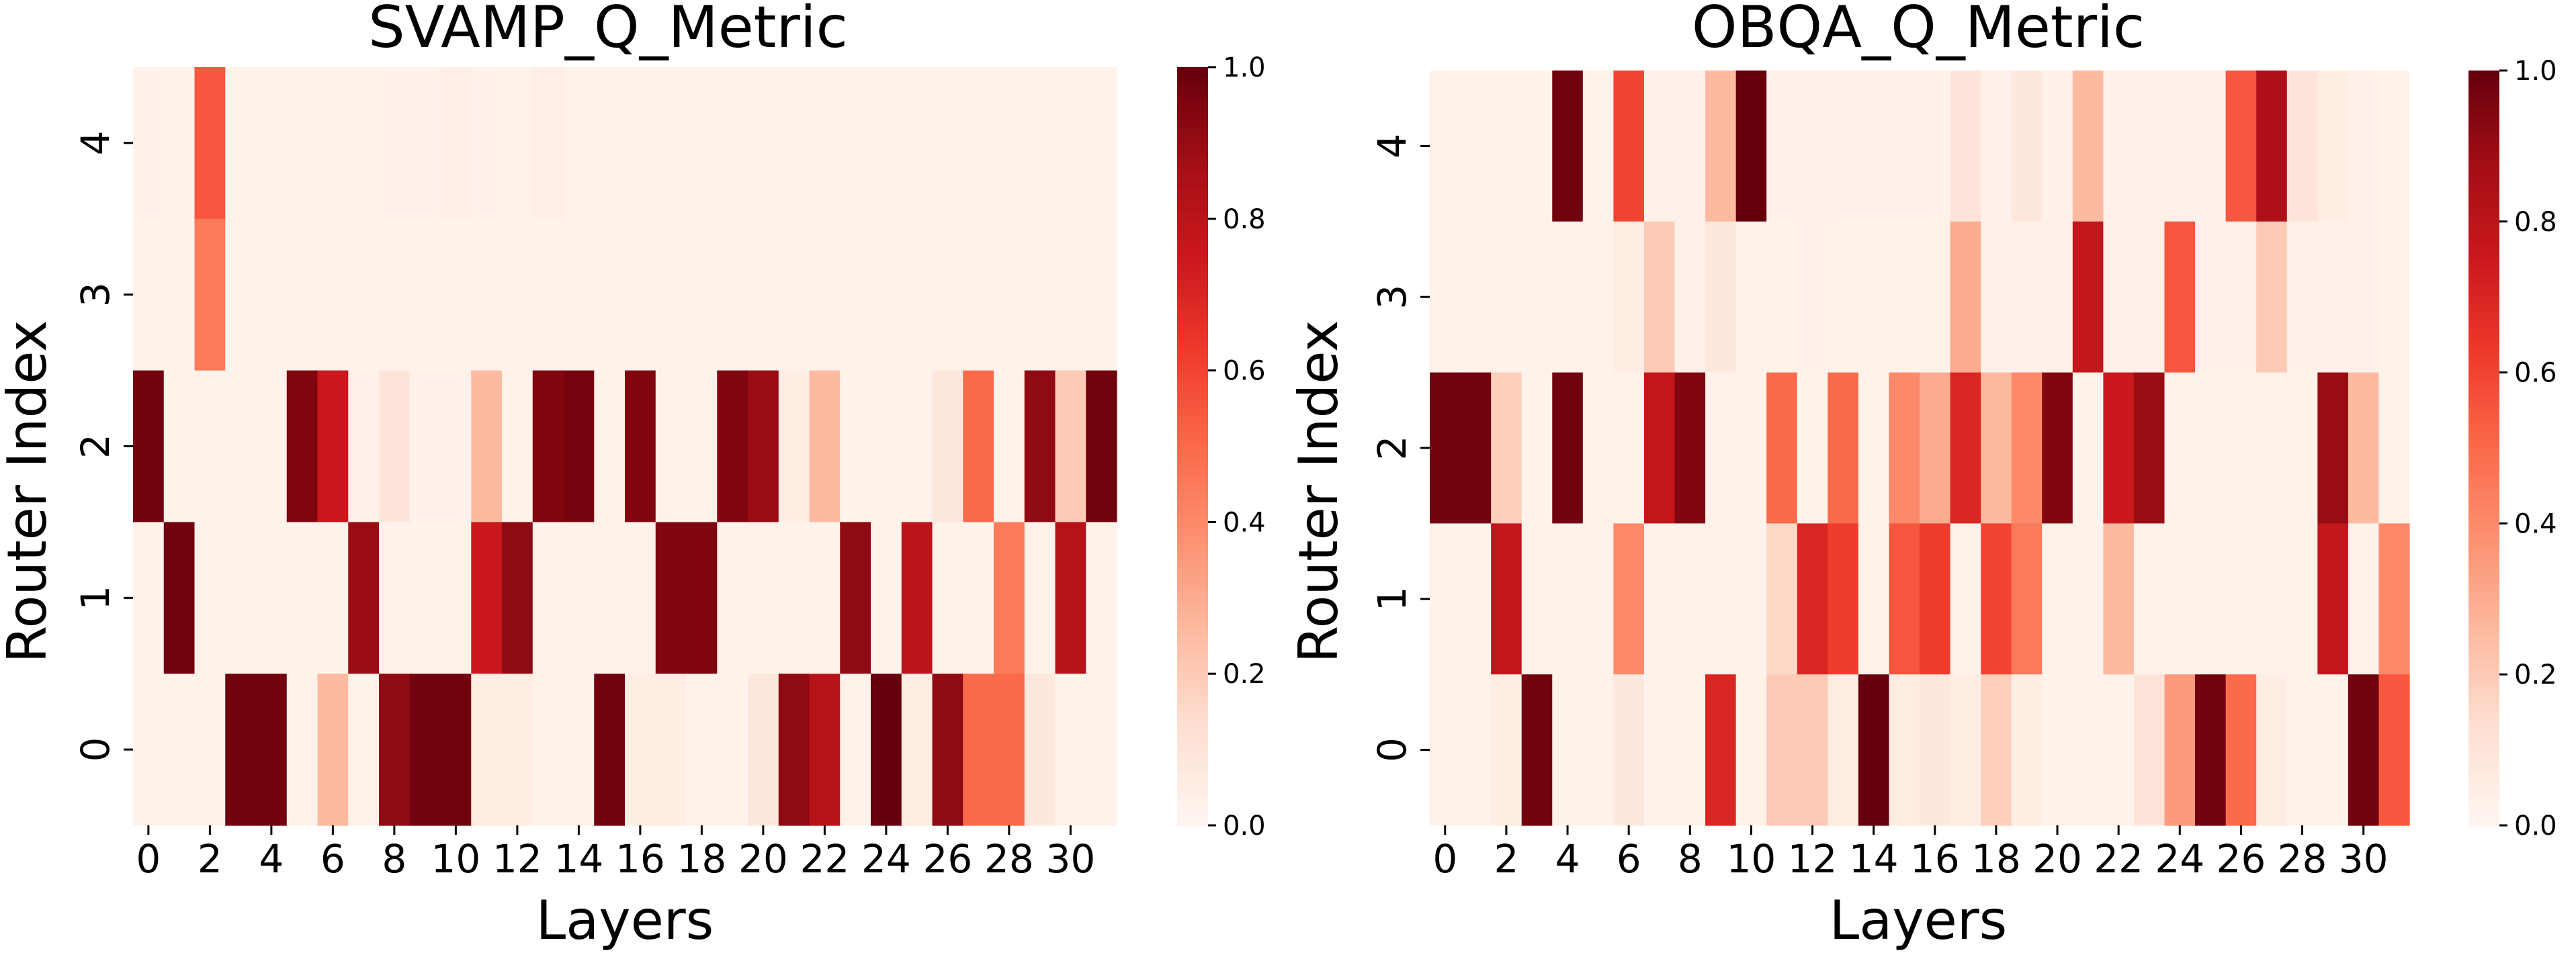 This screenshot has width=2576, height=959. What do you see at coordinates (1009, 859) in the screenshot?
I see `x-tick-label: 28` at bounding box center [1009, 859].